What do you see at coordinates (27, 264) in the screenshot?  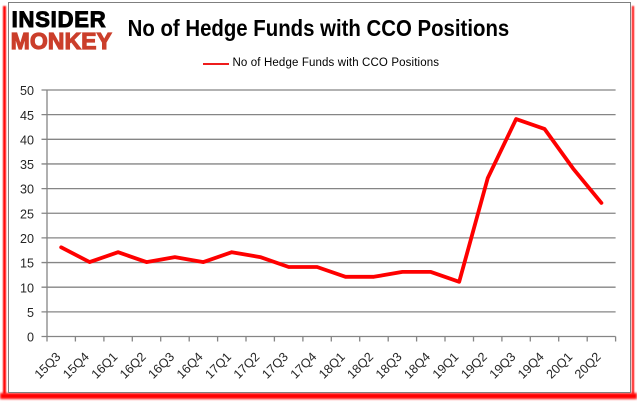 I see `svg-text: 15` at bounding box center [27, 264].